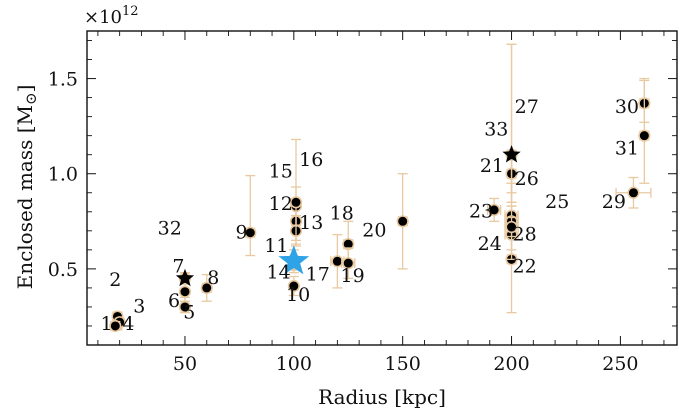 This screenshot has height=418, width=698. Describe the element at coordinates (490, 244) in the screenshot. I see `point-annotation: 24` at that location.